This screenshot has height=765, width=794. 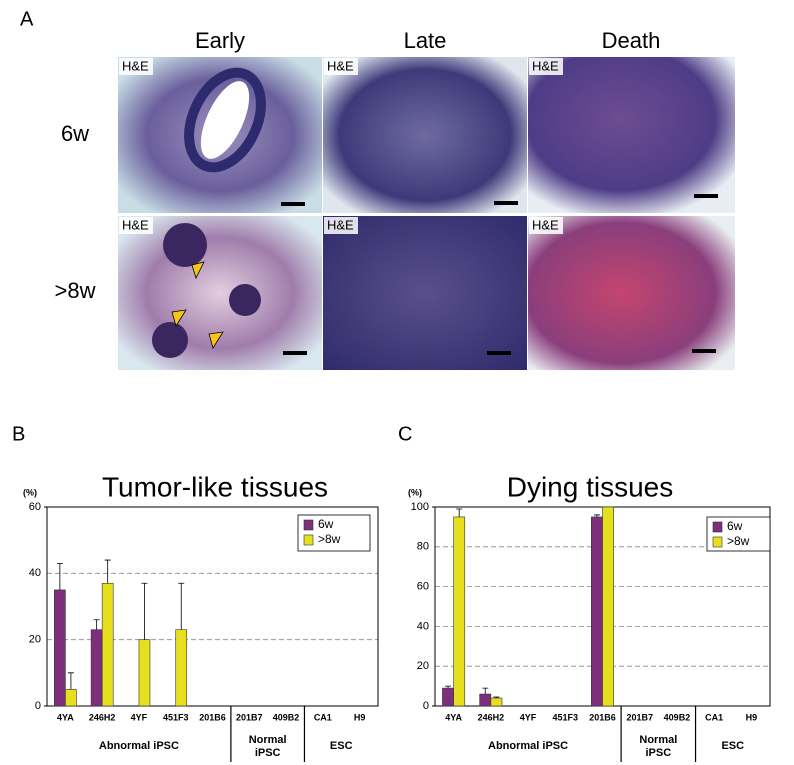 What do you see at coordinates (75, 133) in the screenshot?
I see `row-label: 6w` at bounding box center [75, 133].